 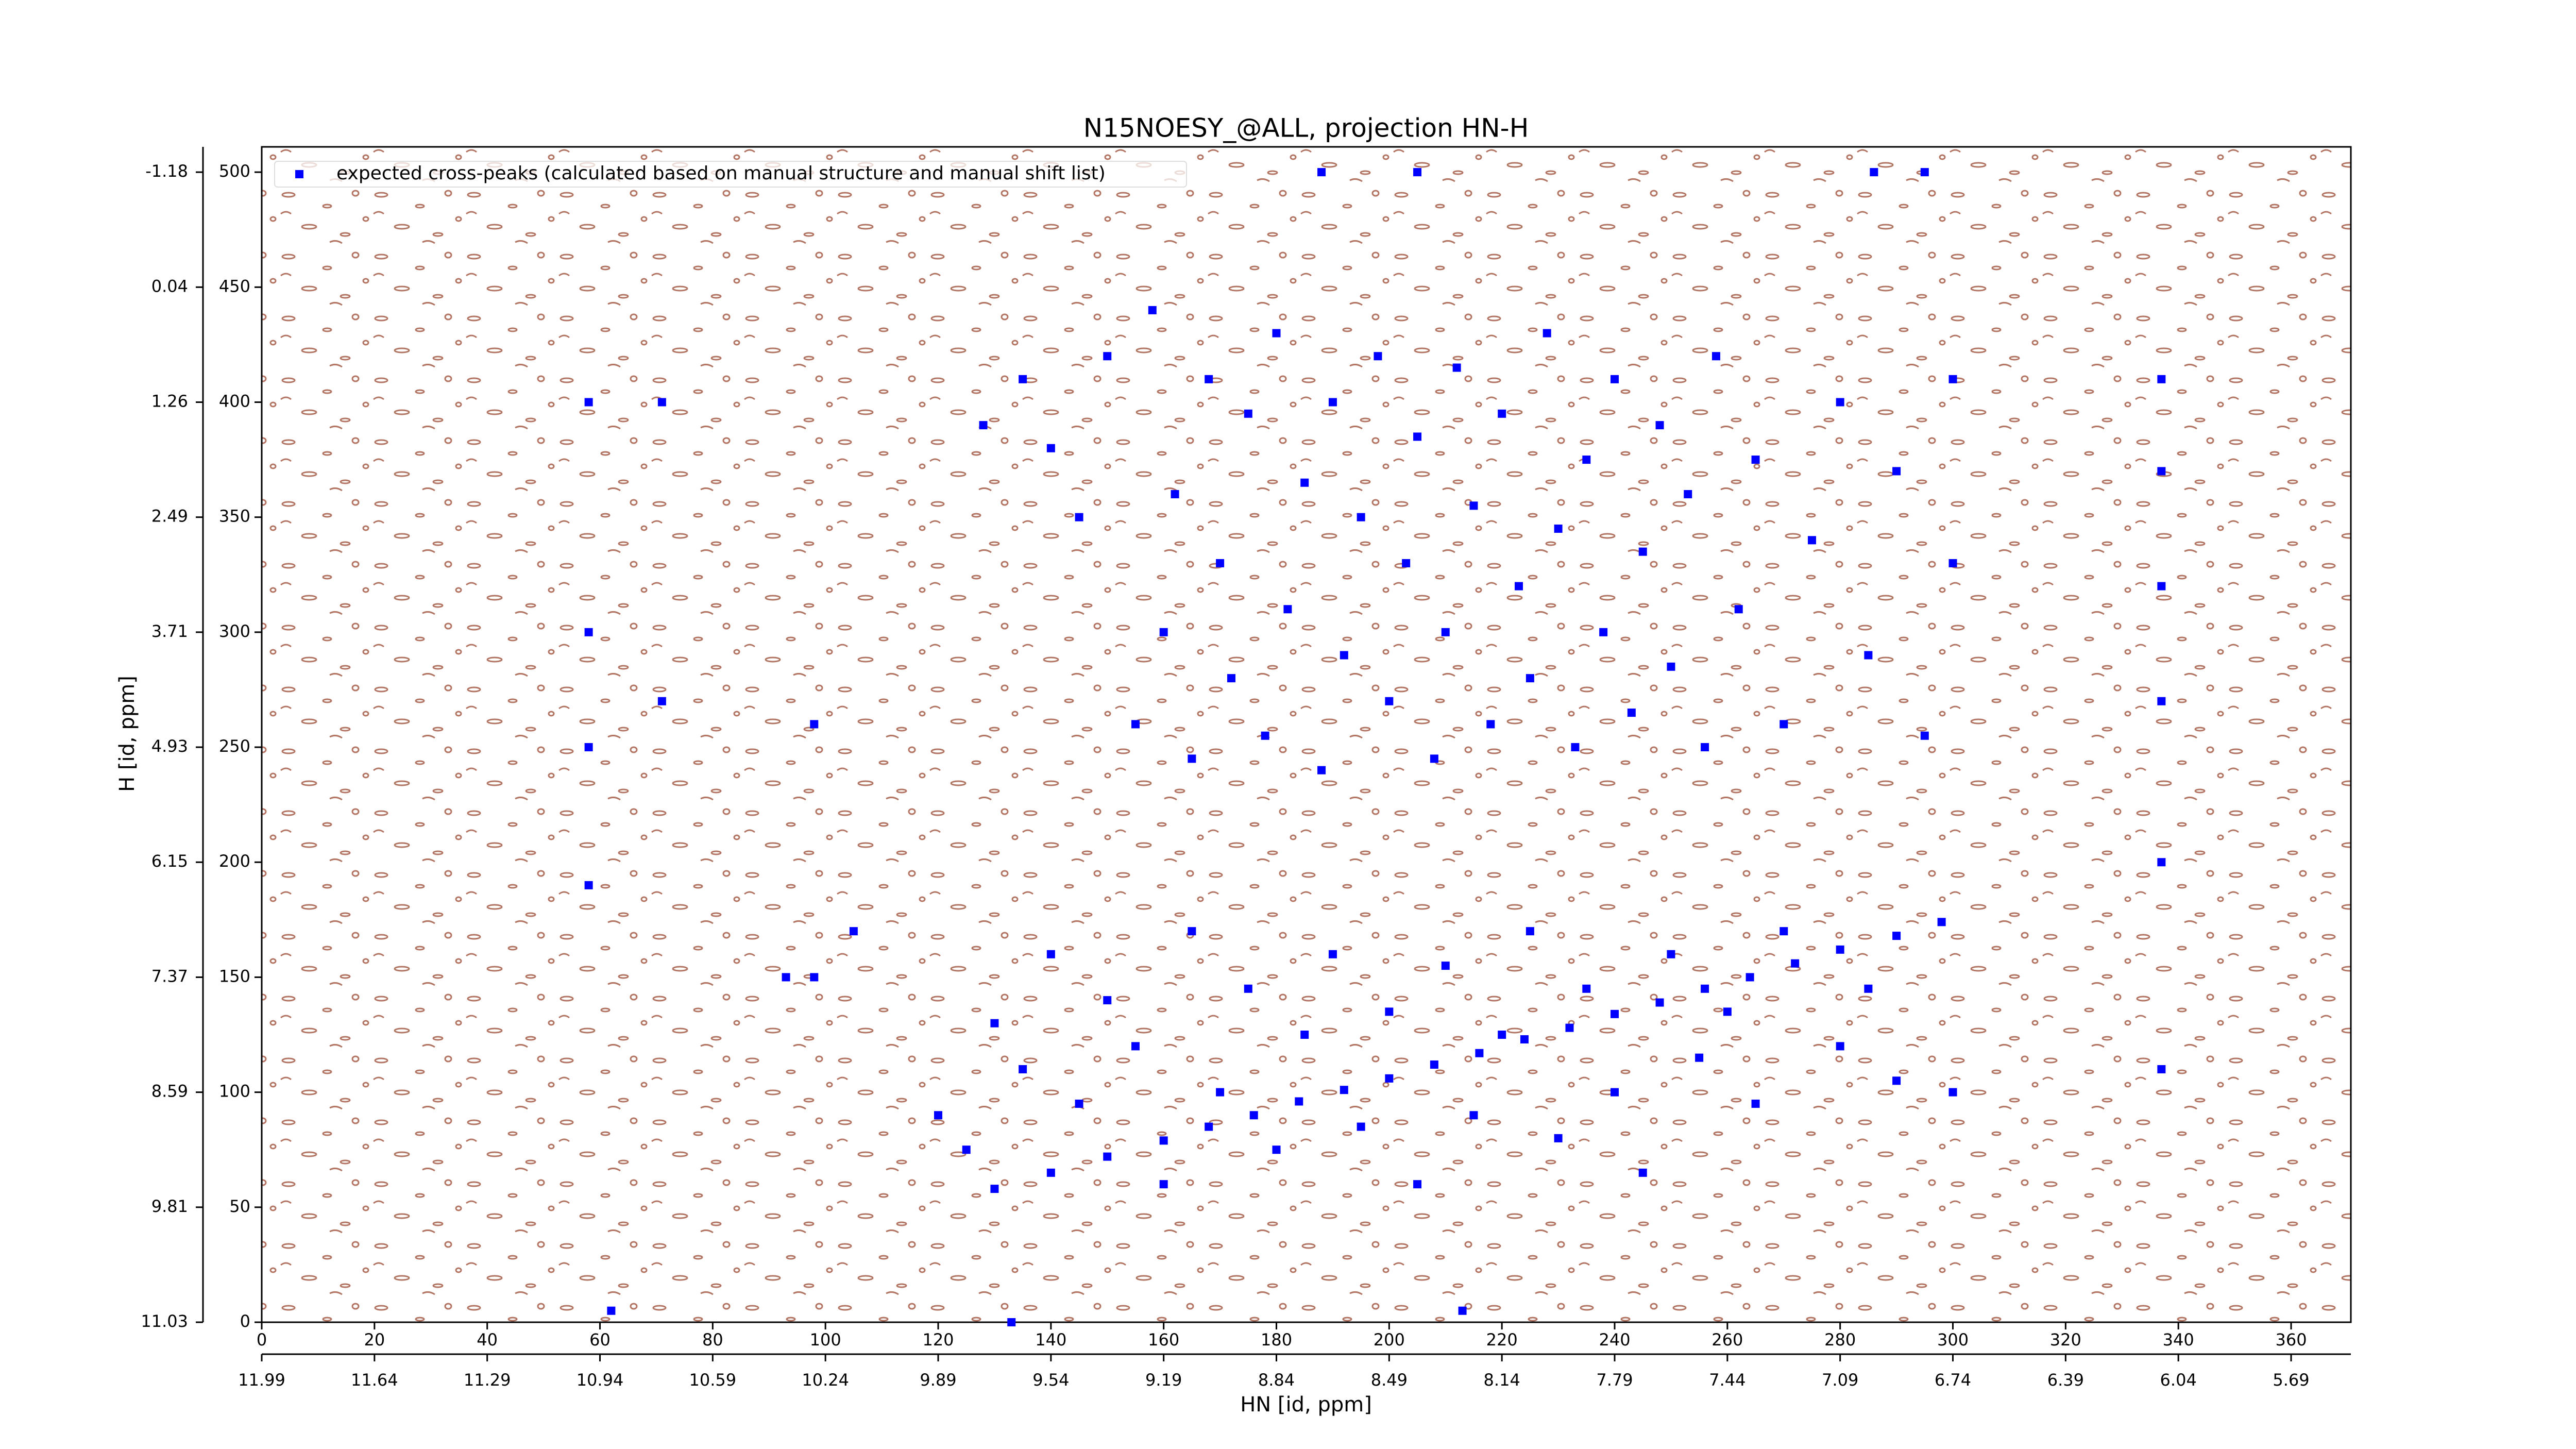 What do you see at coordinates (1840, 1340) in the screenshot?
I see `x-tick-label: 280` at bounding box center [1840, 1340].